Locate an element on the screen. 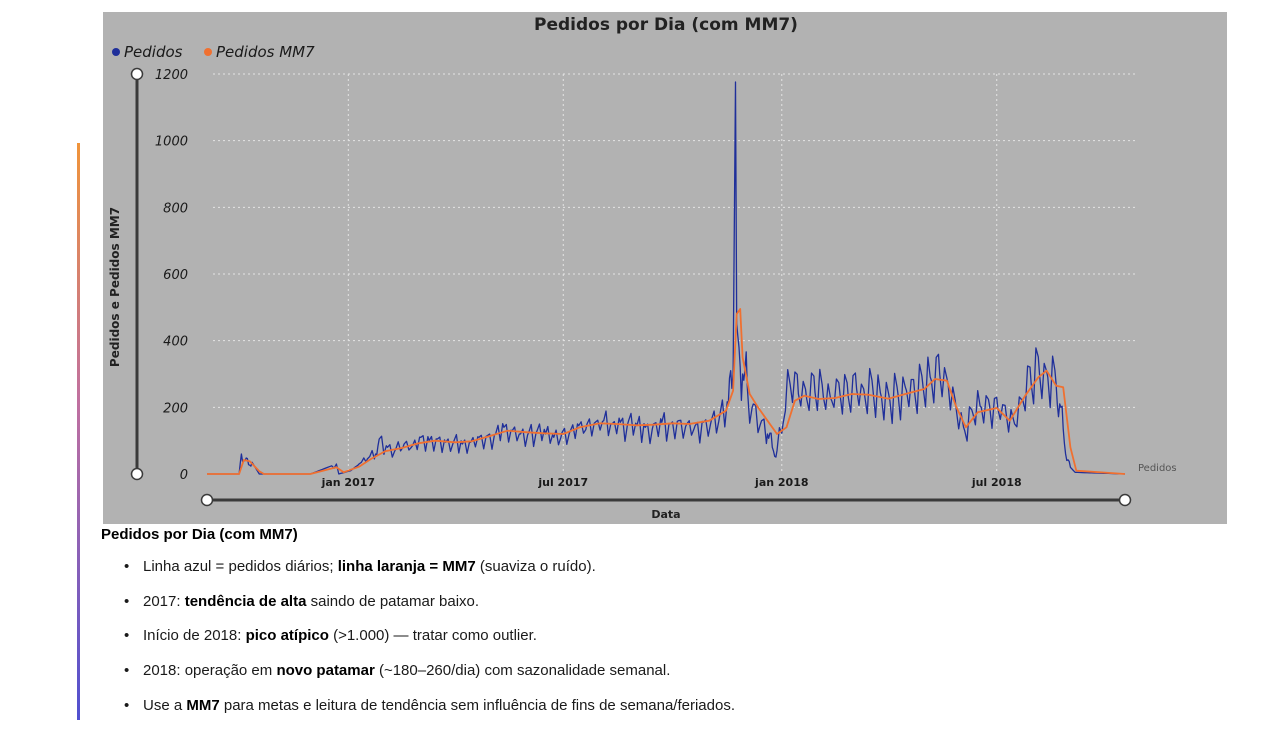  x-slider-handle-left is located at coordinates (207, 500).